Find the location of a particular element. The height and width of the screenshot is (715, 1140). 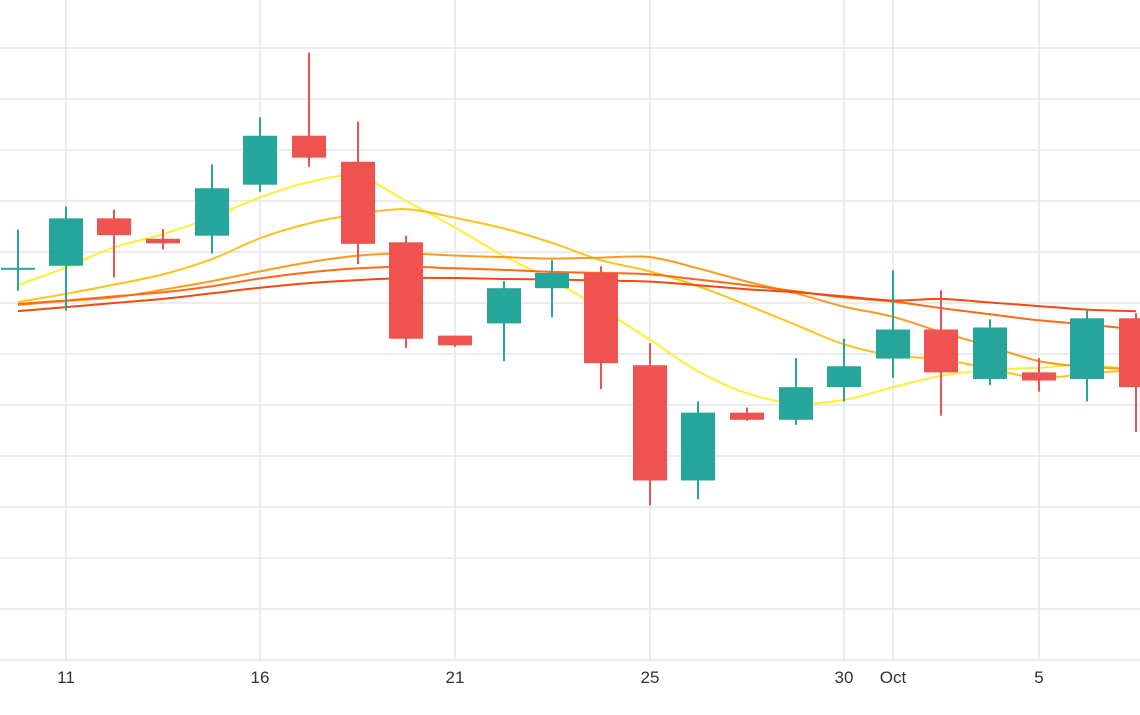

x-tick-label: 11 is located at coordinates (66, 677).